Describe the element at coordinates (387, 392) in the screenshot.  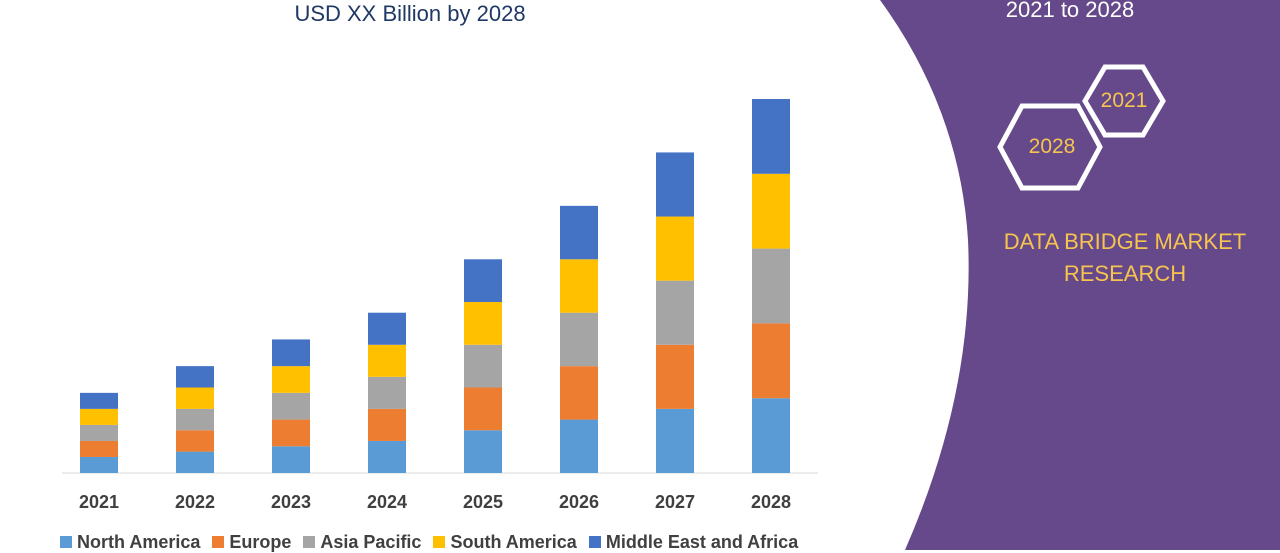
I see `bar-2024-asia-pacific` at that location.